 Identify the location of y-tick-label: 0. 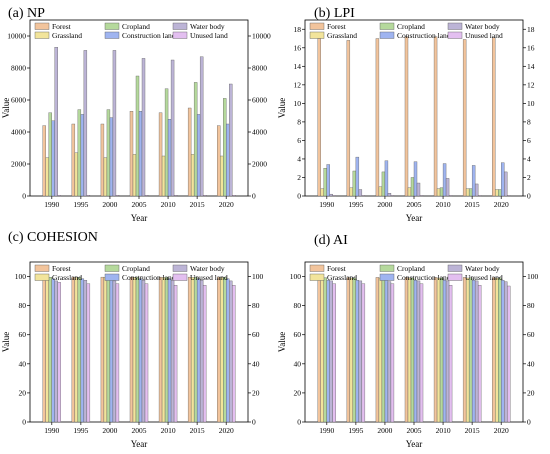
(24, 196).